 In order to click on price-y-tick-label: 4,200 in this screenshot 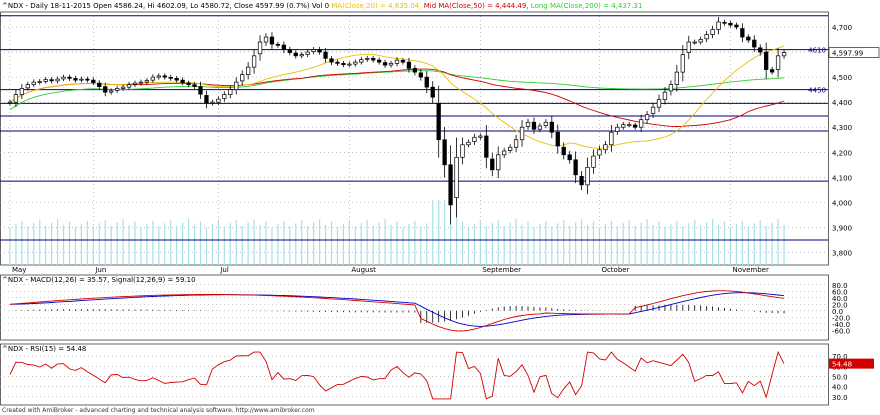, I will do `click(842, 153)`.